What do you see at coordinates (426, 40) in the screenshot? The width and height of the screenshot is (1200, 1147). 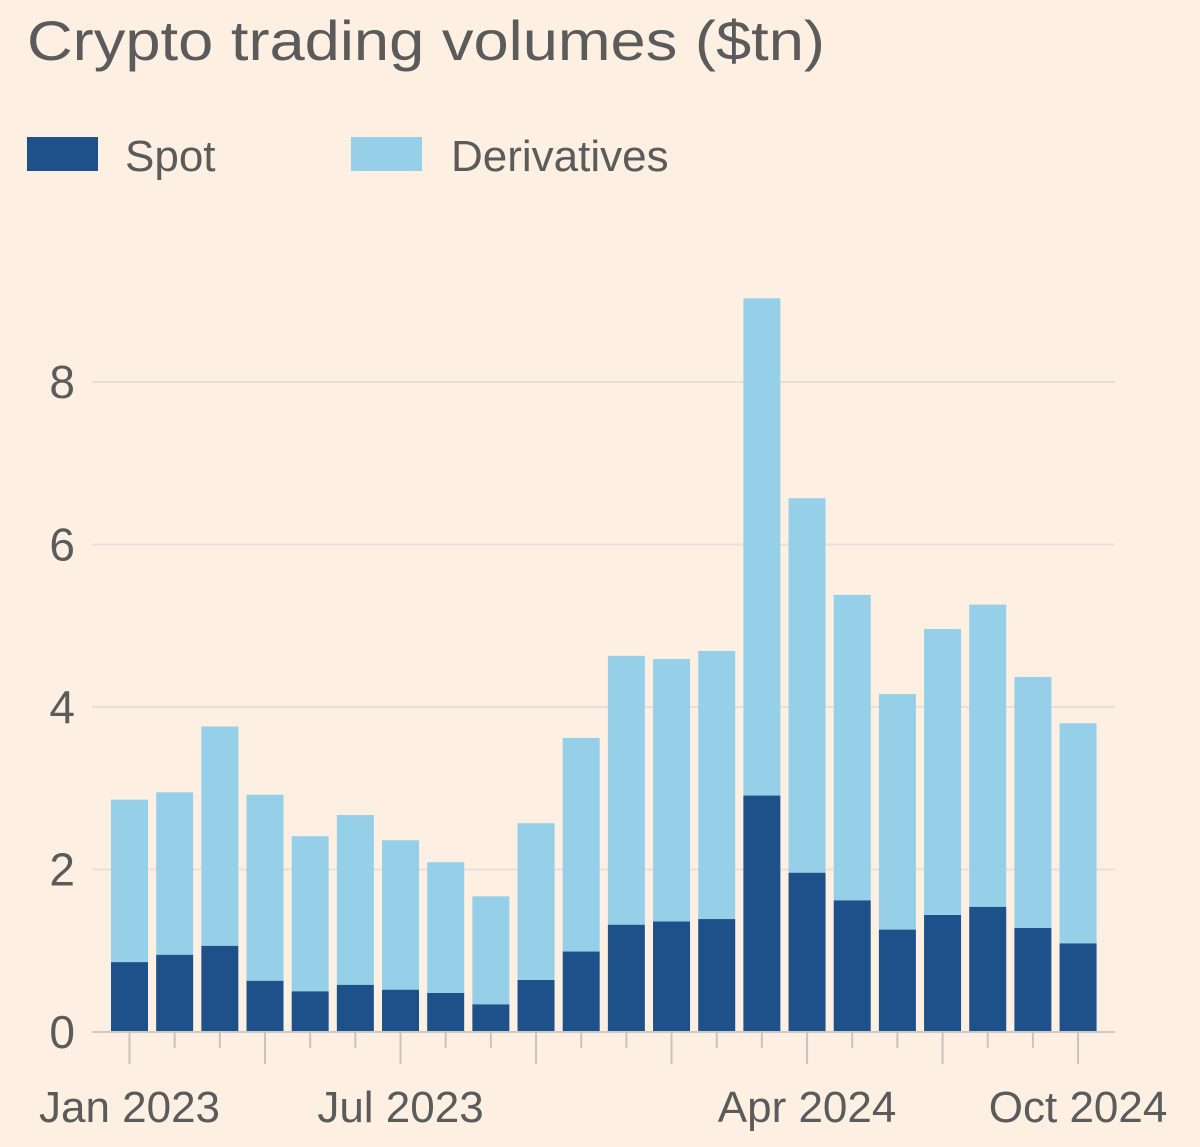 I see `chart-title: Crypto trading volumes ($tn)` at bounding box center [426, 40].